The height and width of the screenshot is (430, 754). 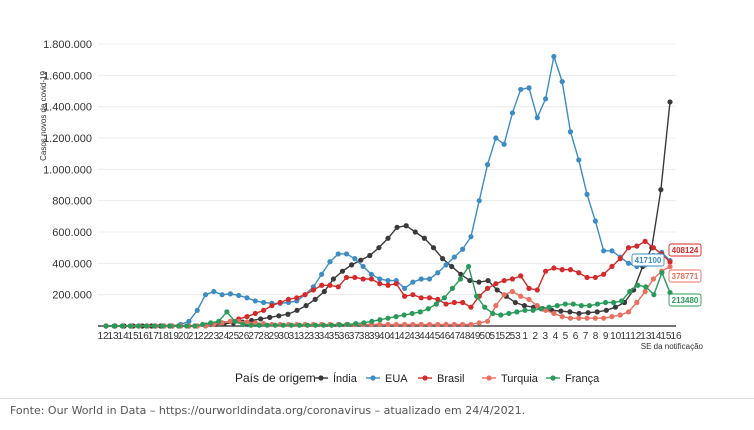 I want to click on x-tick-label: 52, so click(x=506, y=336).